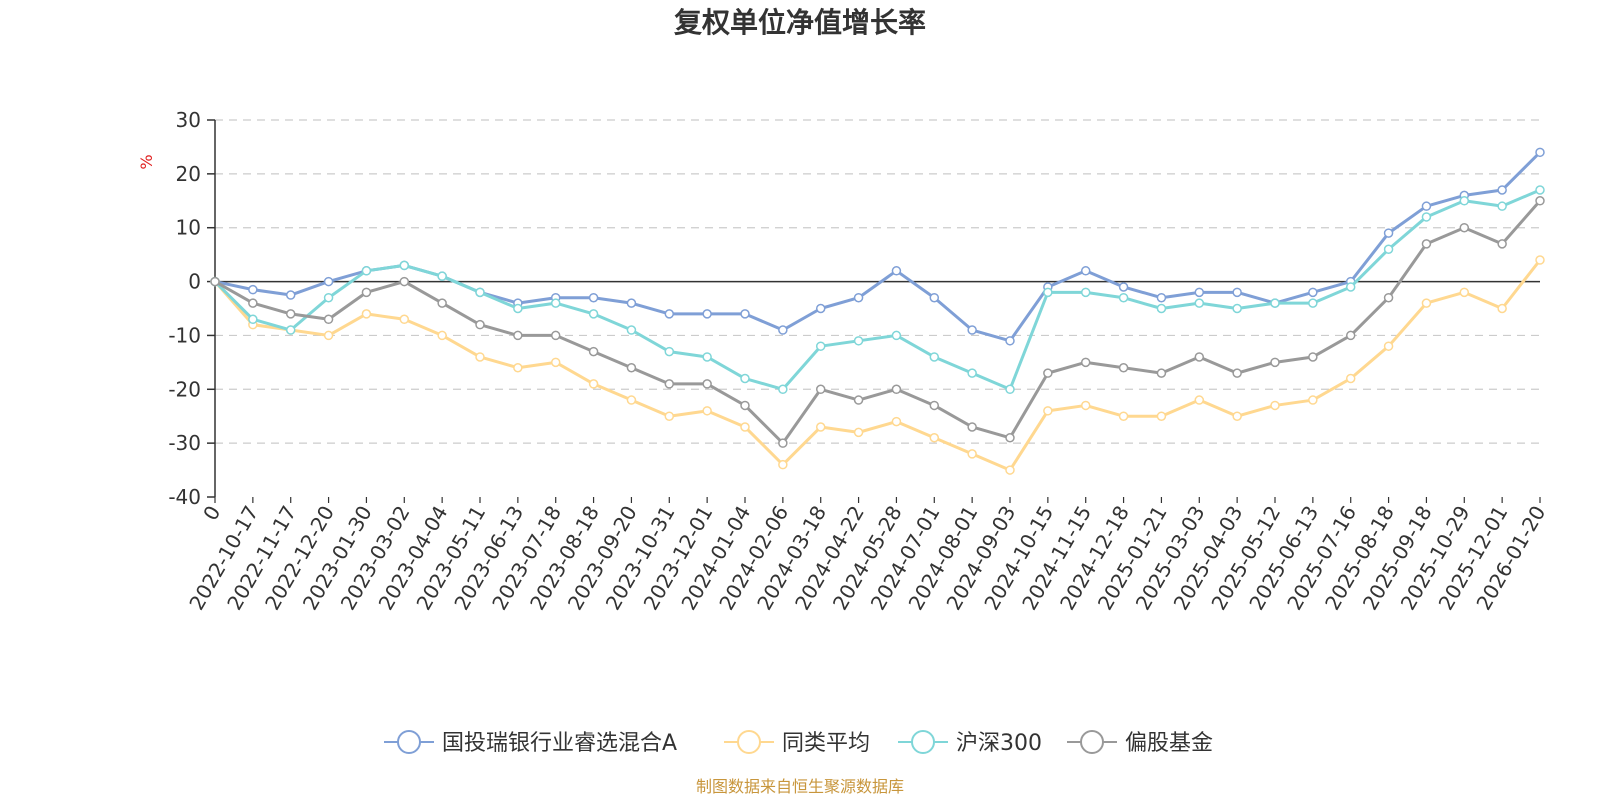 The height and width of the screenshot is (800, 1600). What do you see at coordinates (211, 513) in the screenshot?
I see `x-tick-label: 0` at bounding box center [211, 513].